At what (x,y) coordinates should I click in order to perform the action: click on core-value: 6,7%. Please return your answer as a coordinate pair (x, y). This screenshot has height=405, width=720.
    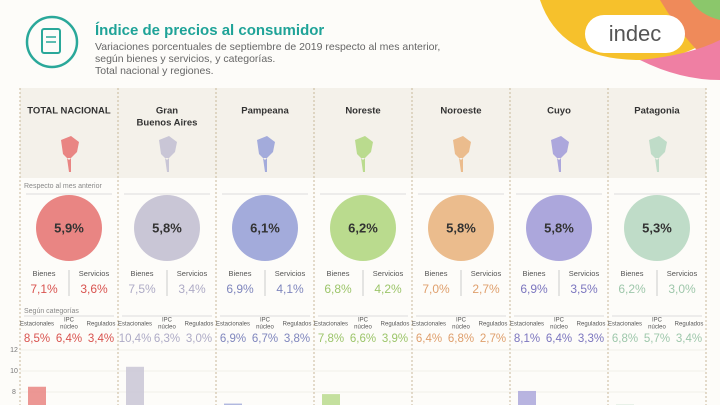
    Looking at the image, I should click on (265, 339).